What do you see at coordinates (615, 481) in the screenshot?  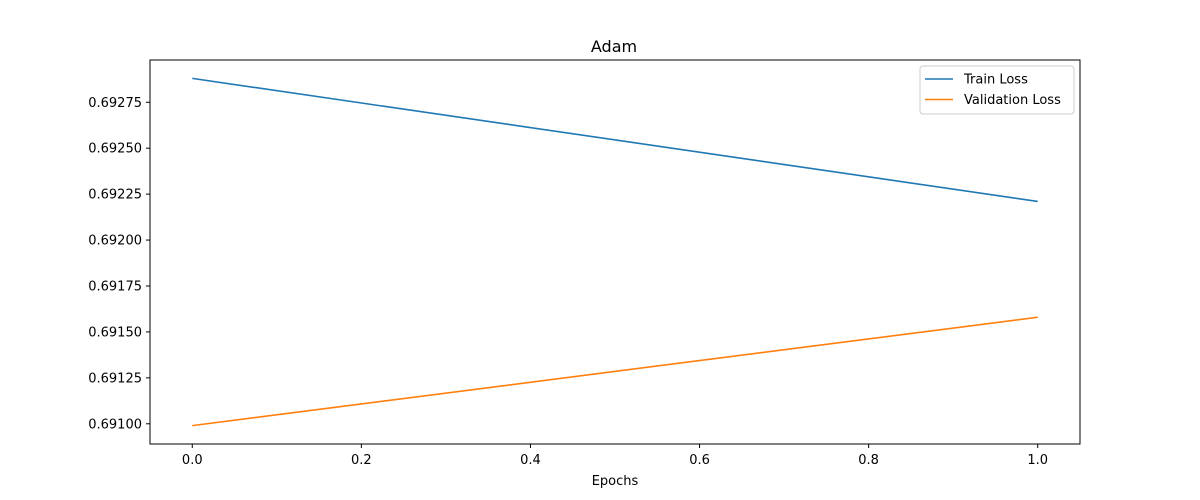 I see `x-axis-label: Epochs` at bounding box center [615, 481].